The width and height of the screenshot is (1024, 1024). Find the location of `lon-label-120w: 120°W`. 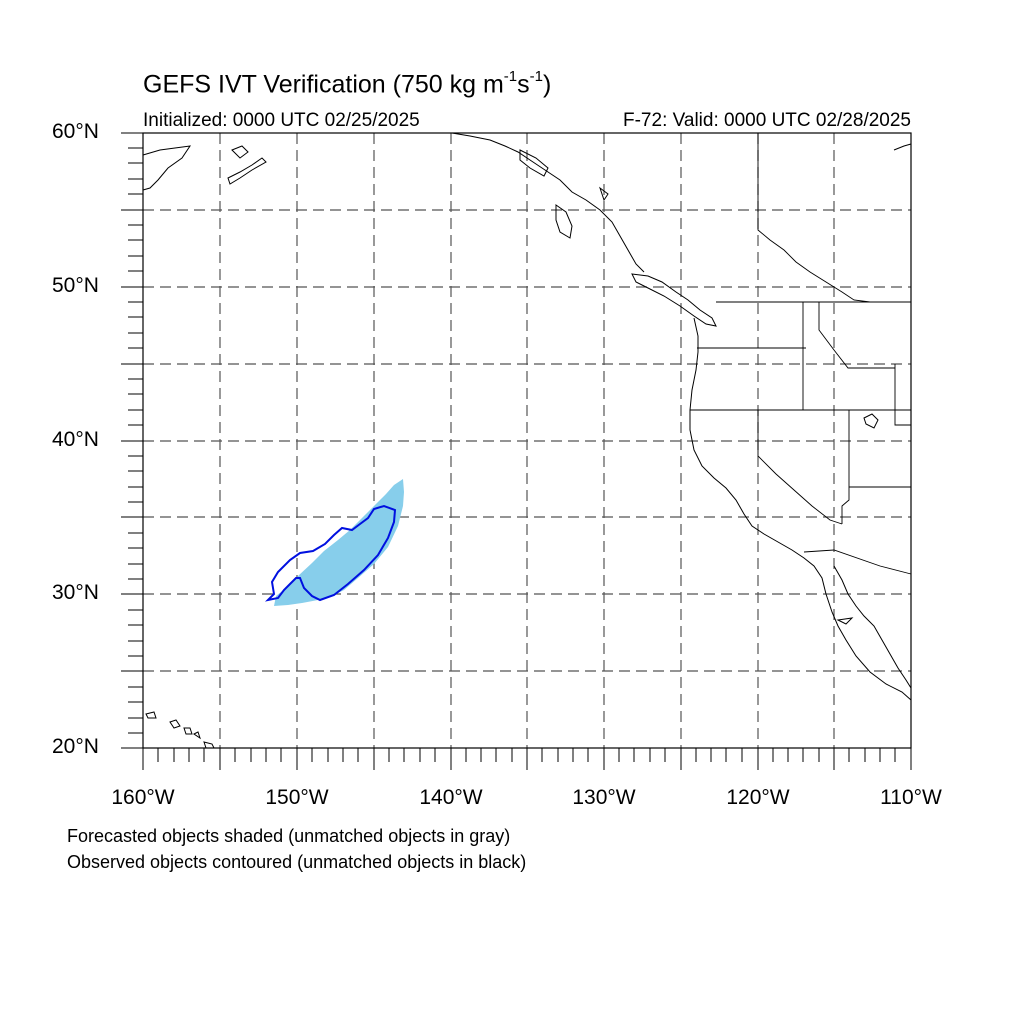

lon-label-120w: 120°W is located at coordinates (758, 797).